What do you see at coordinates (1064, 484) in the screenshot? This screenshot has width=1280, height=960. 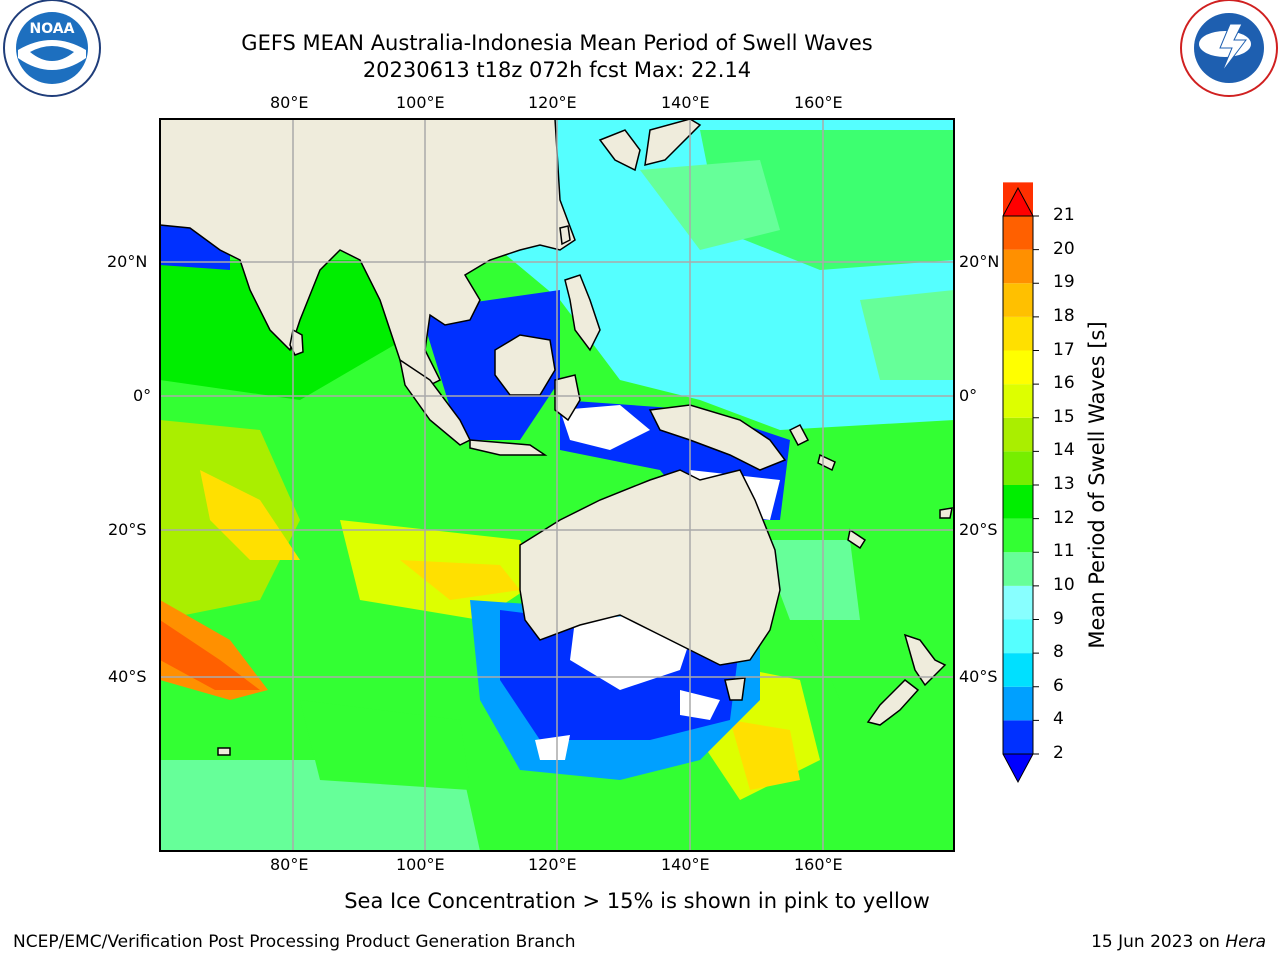 I see `colorbar-tick-label: 13` at bounding box center [1064, 484].